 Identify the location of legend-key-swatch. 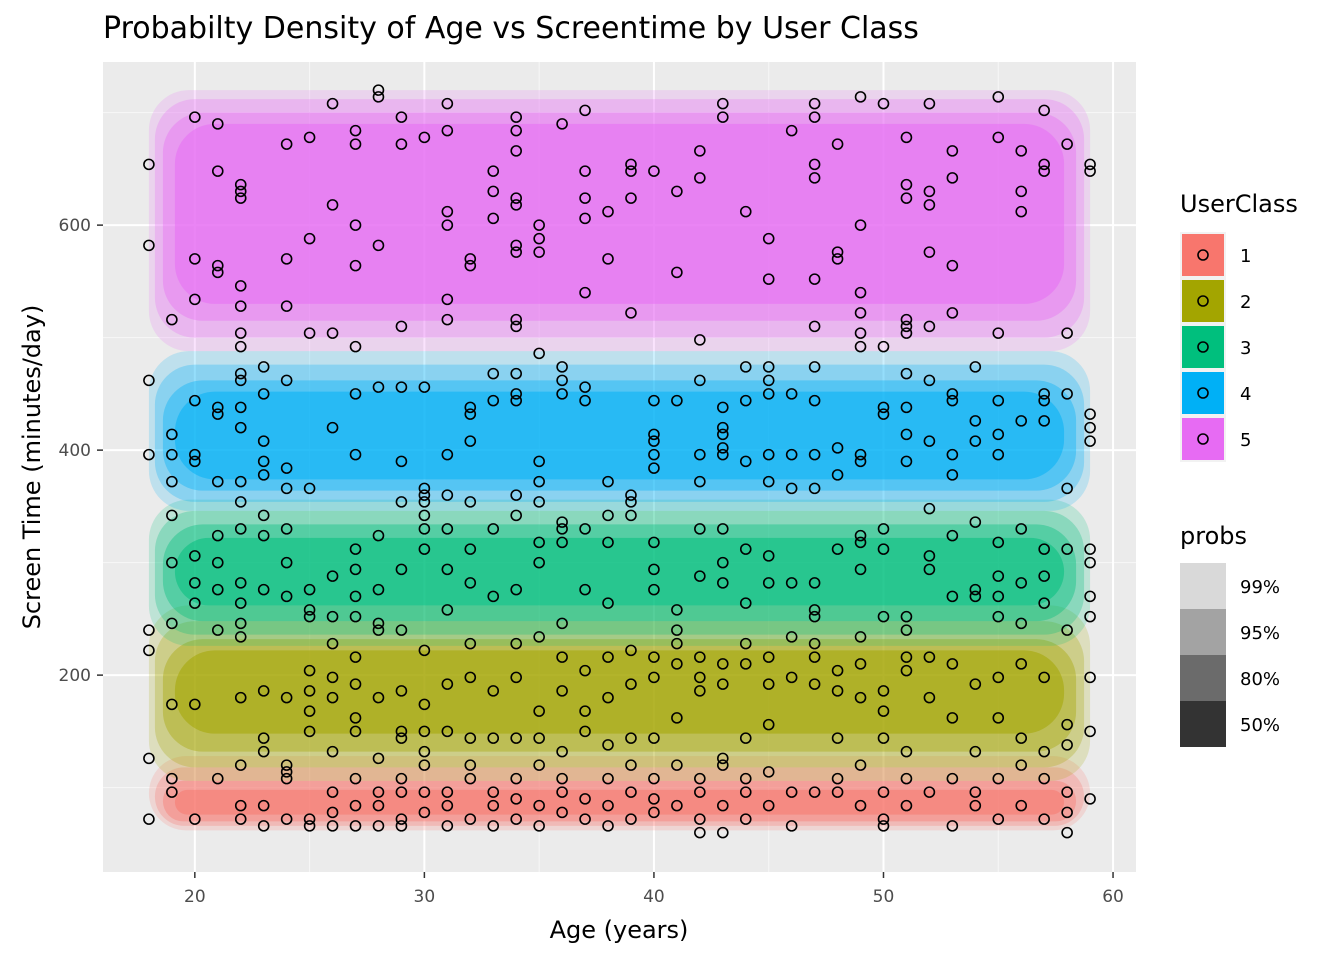
(1203, 347).